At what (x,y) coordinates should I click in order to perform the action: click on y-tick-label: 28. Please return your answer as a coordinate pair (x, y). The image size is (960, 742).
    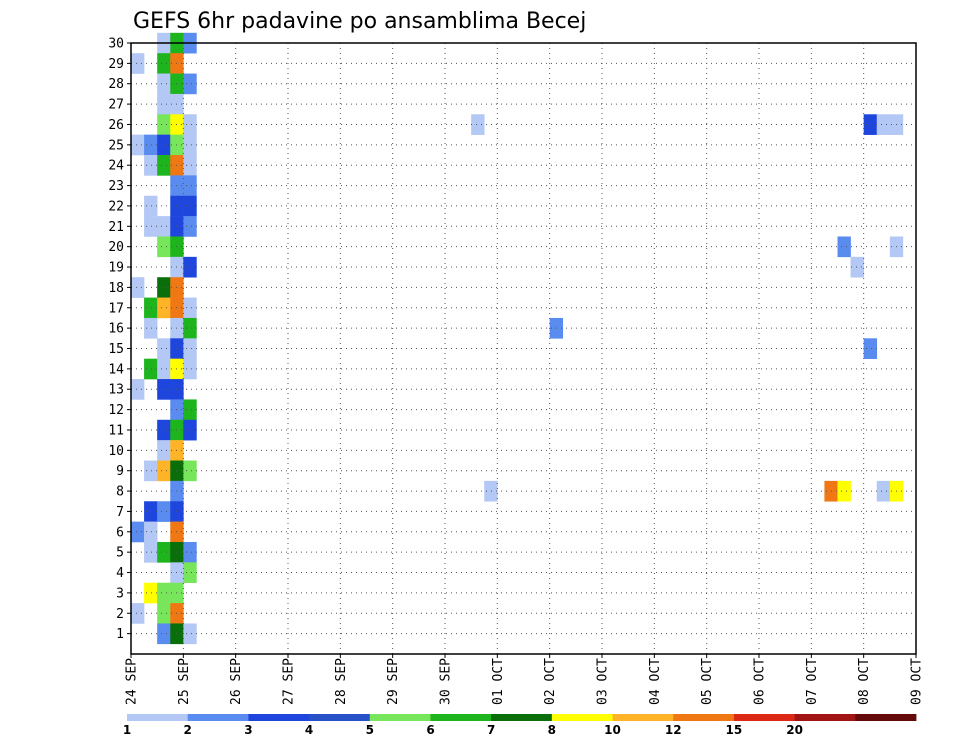
    Looking at the image, I should click on (116, 84).